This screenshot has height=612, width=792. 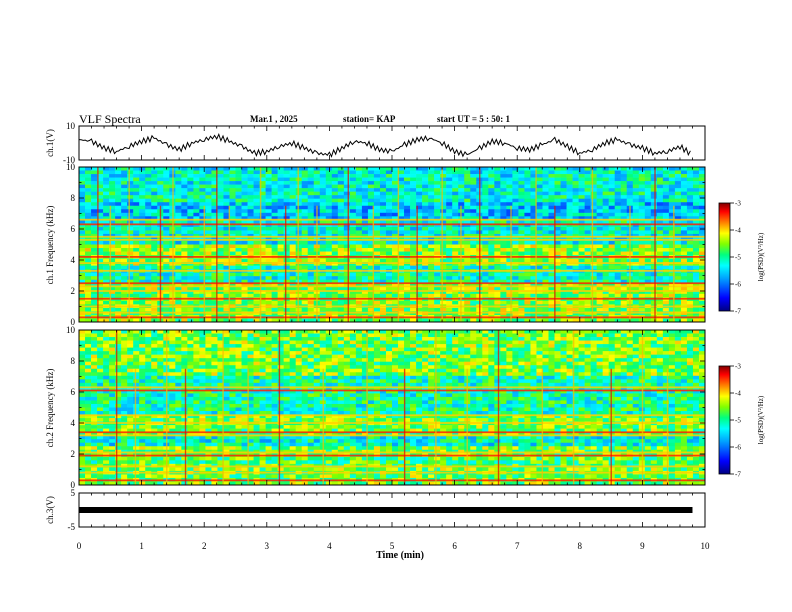 What do you see at coordinates (392, 312) in the screenshot?
I see `frequency-band-line` at bounding box center [392, 312].